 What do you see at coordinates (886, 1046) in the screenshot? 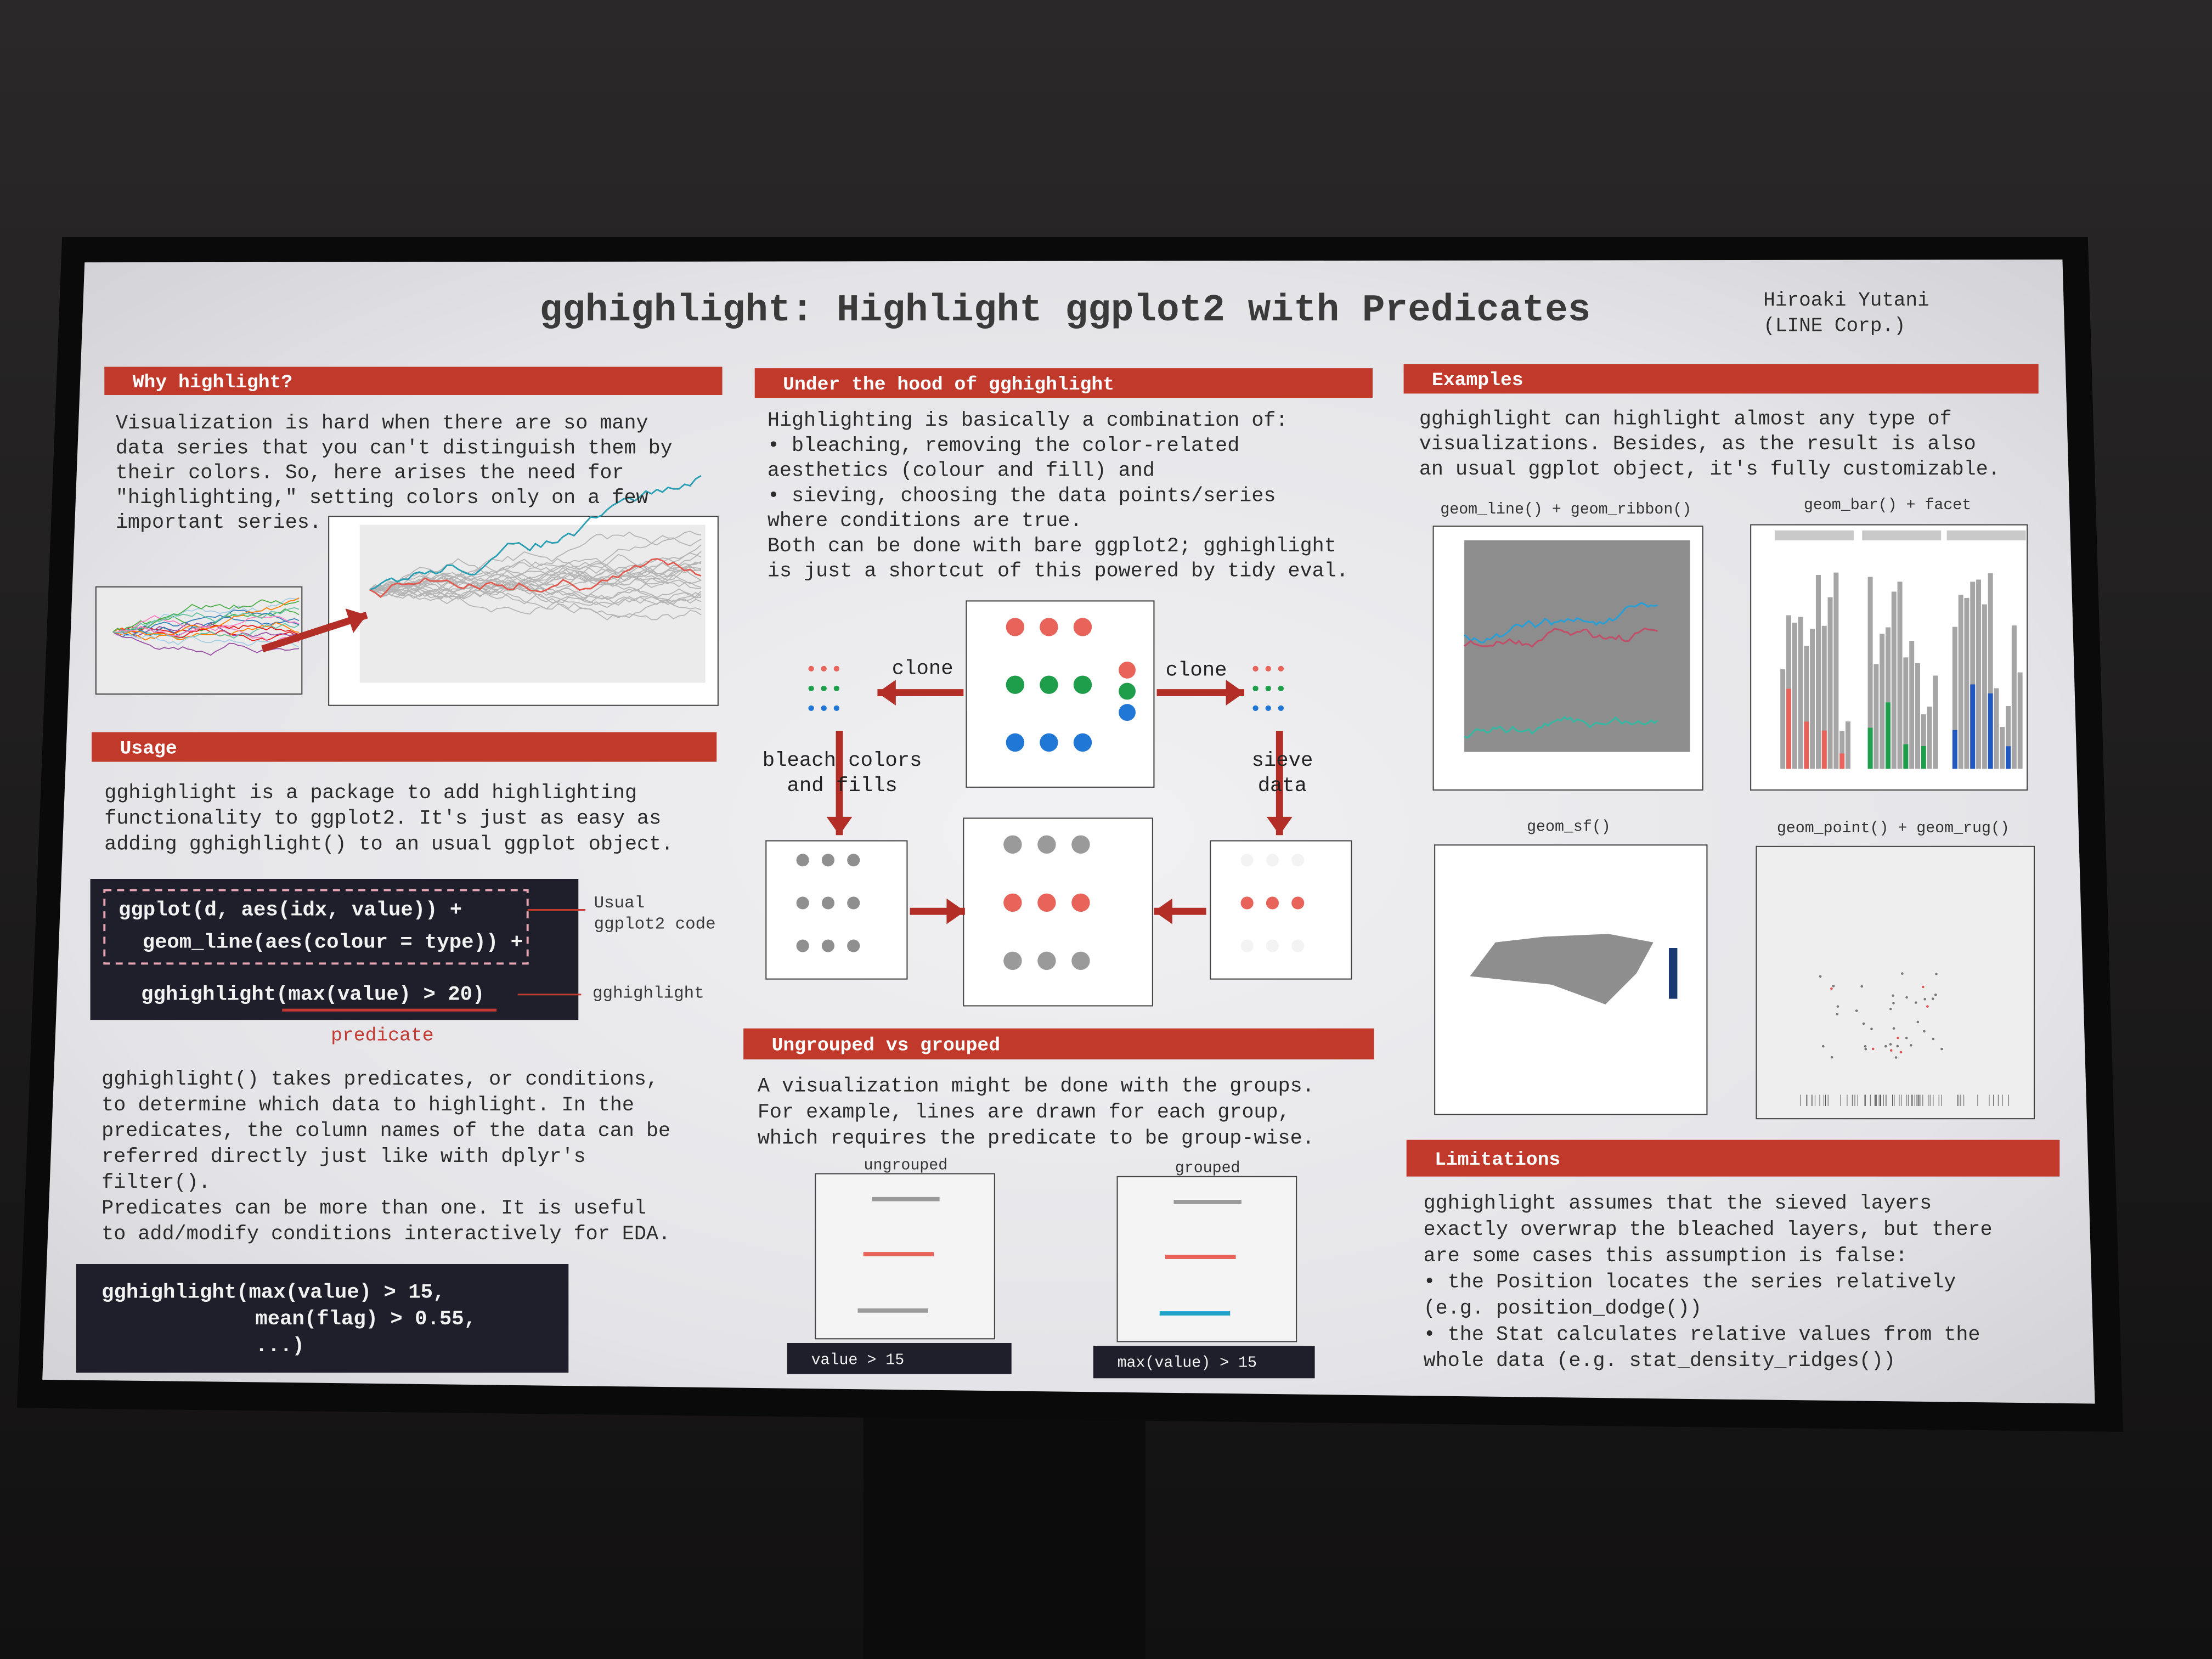
I see `section-heading: Ungrouped vs grouped` at bounding box center [886, 1046].